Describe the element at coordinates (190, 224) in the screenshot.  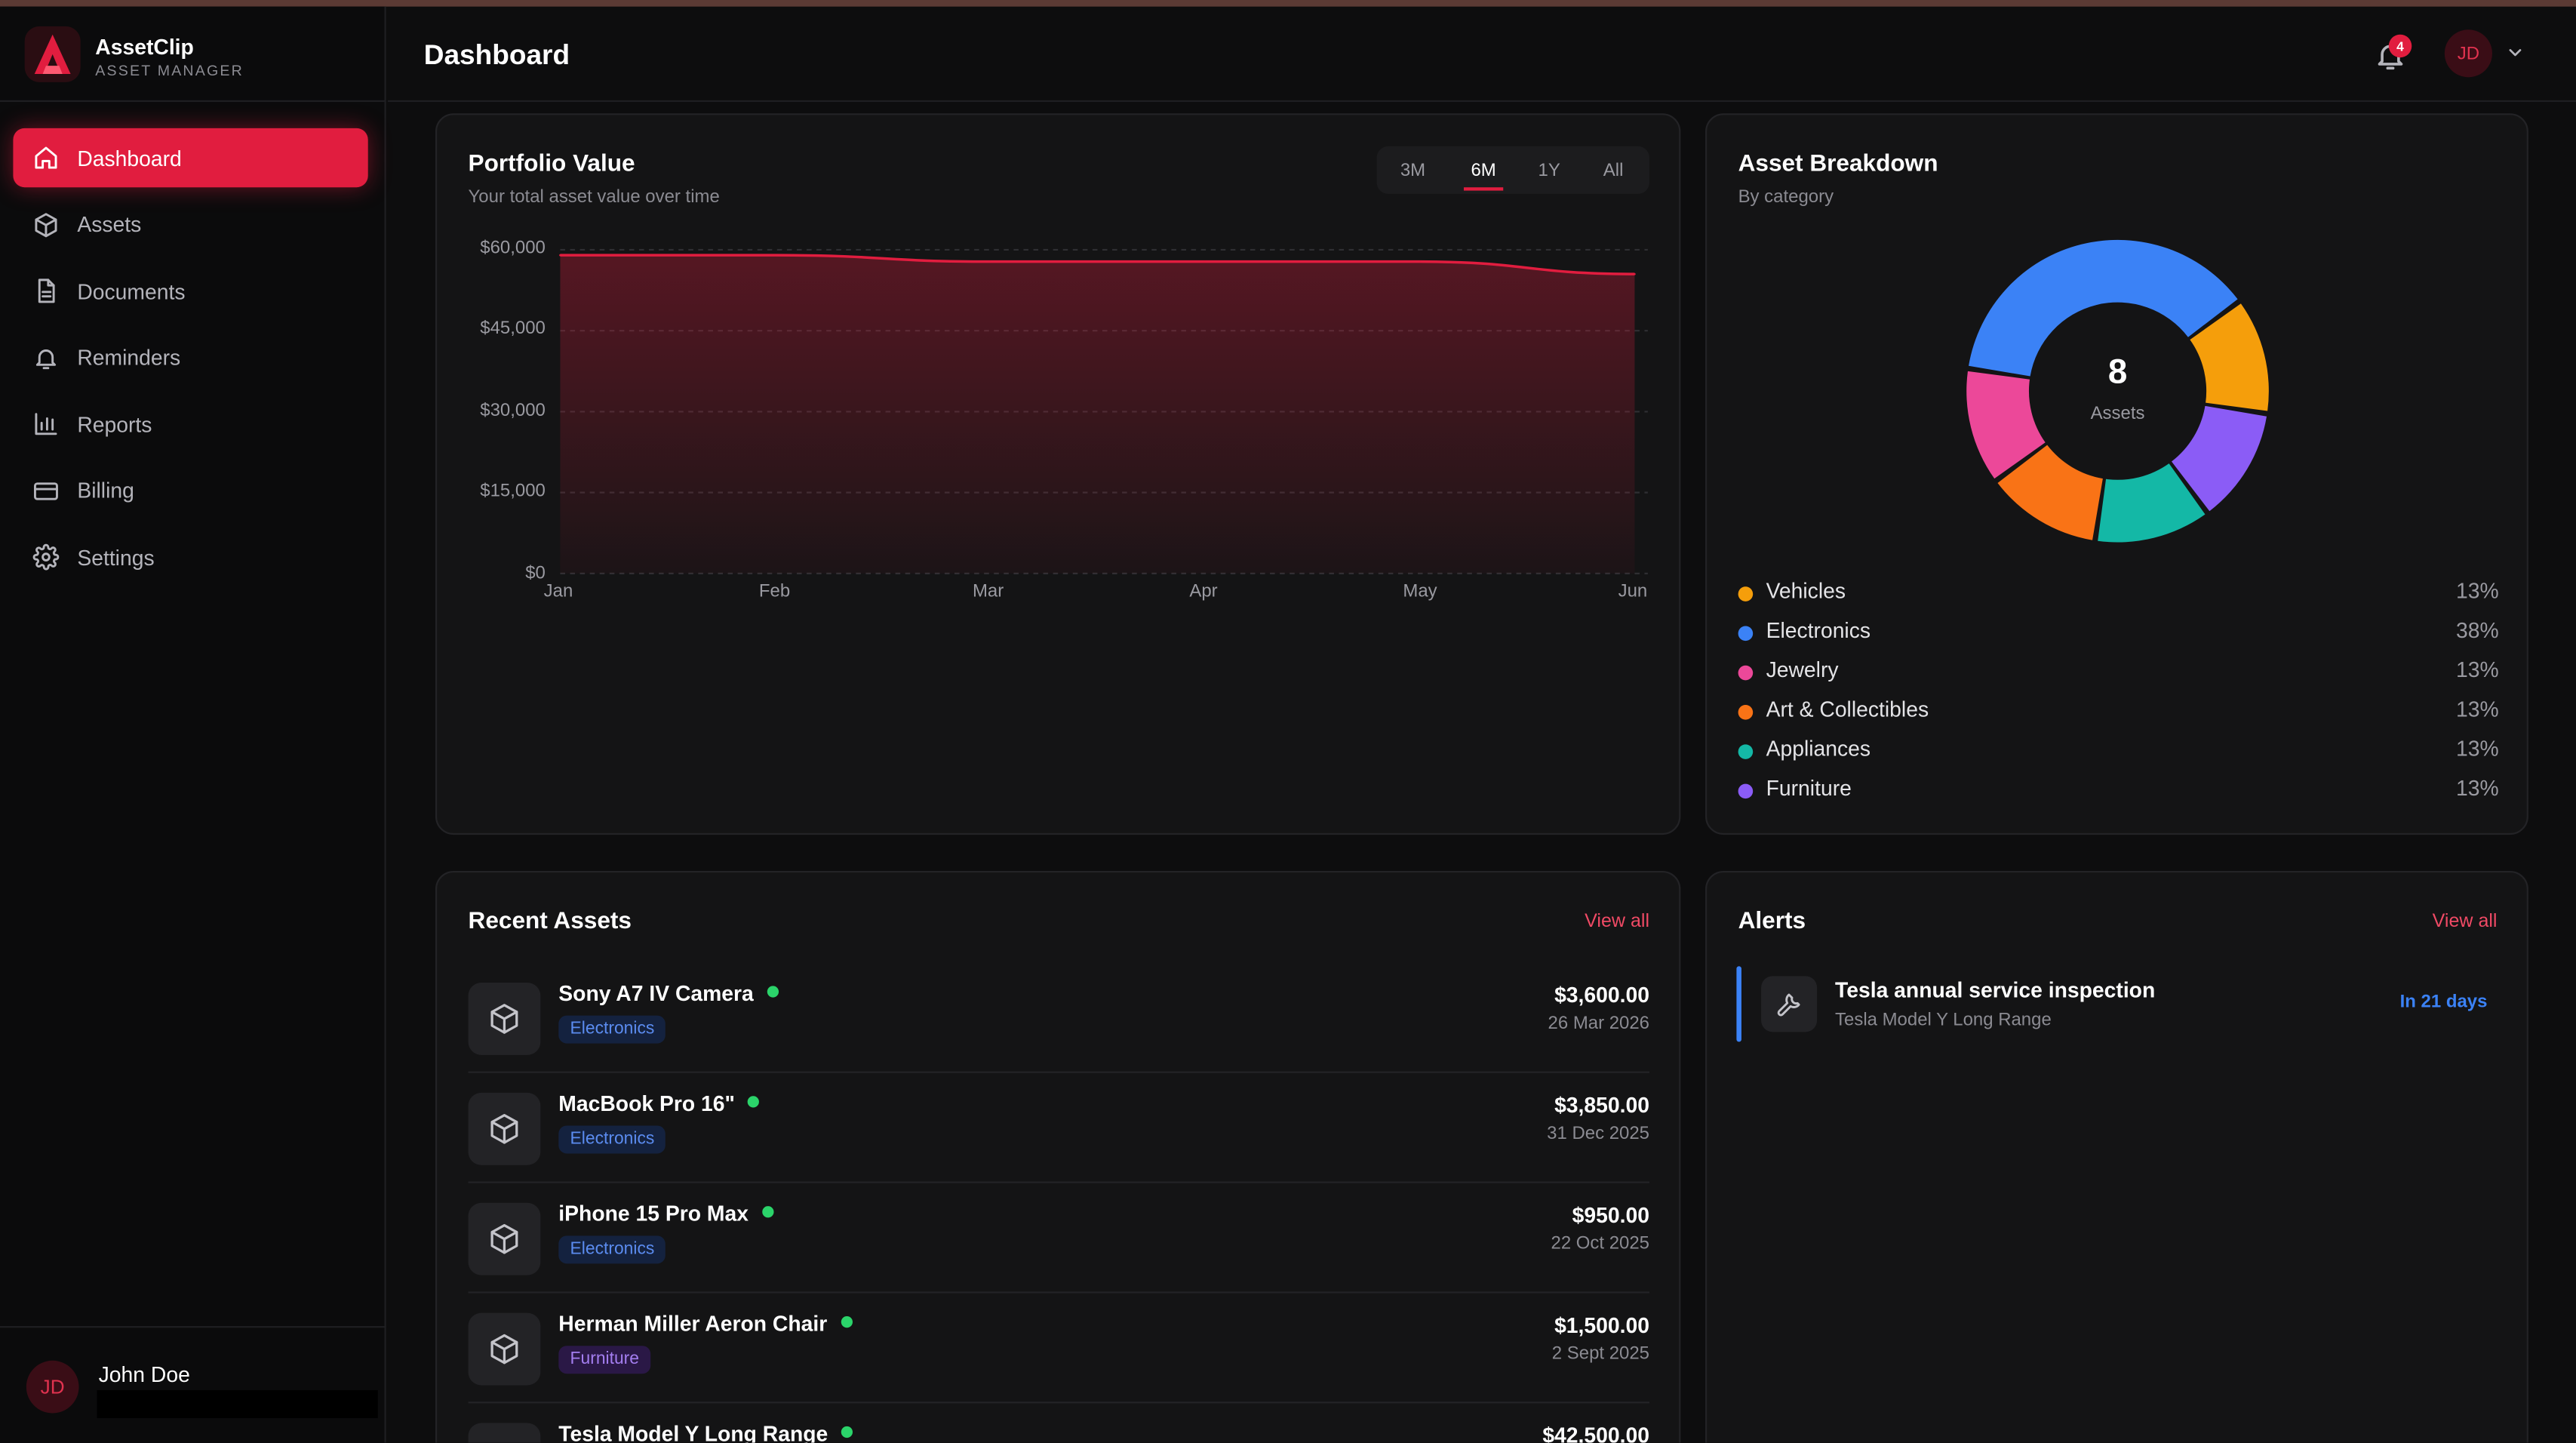
I see `sidebar-item-assets: Assets` at that location.